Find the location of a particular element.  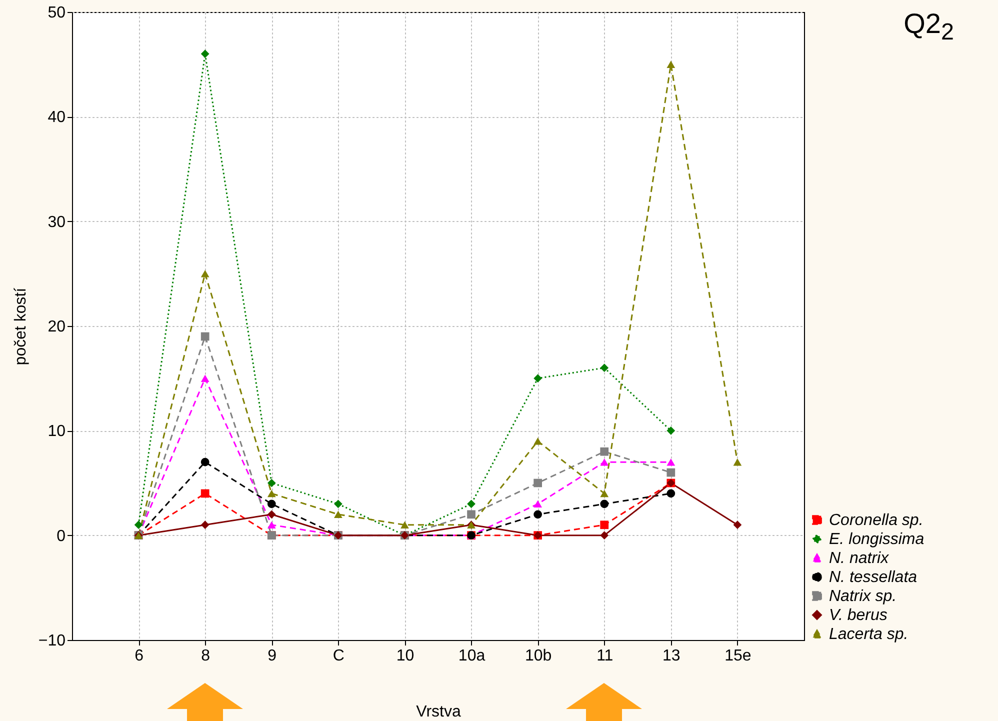

x-tick-label: 10a is located at coordinates (472, 656).